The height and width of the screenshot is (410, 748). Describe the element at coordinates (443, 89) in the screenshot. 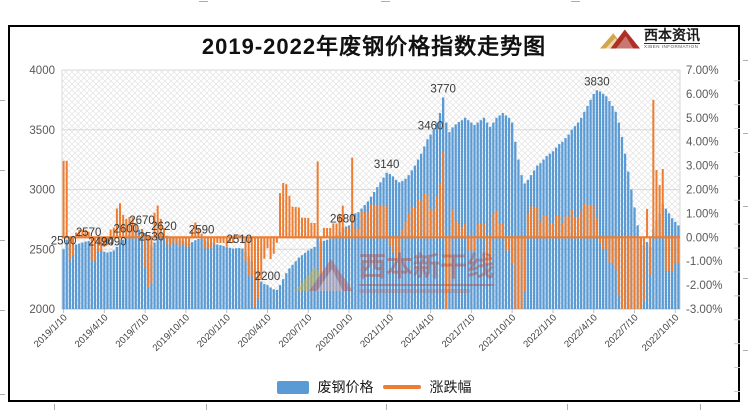

I see `data-label: 3770` at that location.